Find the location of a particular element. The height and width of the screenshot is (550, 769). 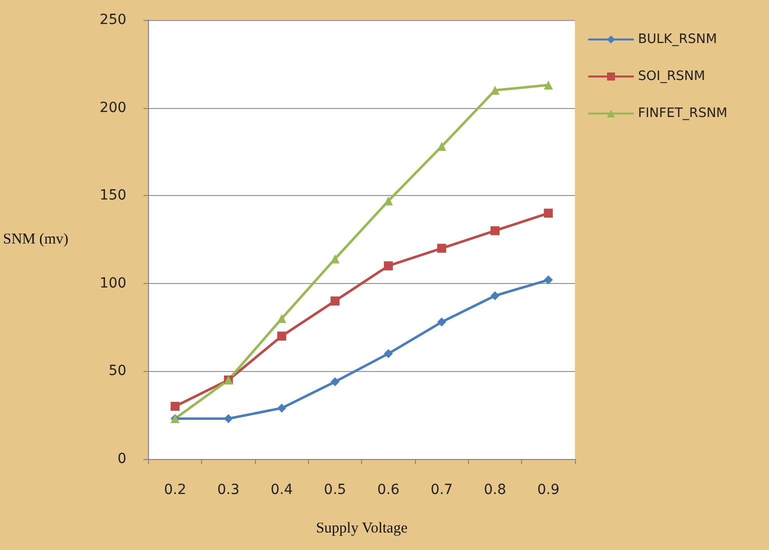

y-tick-label: 250 is located at coordinates (113, 20).